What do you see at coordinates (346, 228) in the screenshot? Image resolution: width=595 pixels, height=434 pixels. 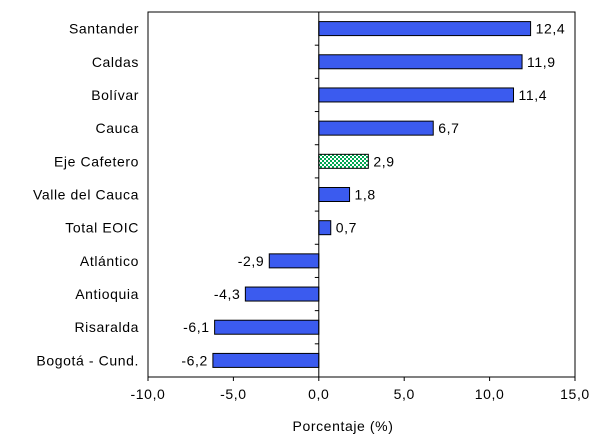 I see `value-label: 0,7` at bounding box center [346, 228].